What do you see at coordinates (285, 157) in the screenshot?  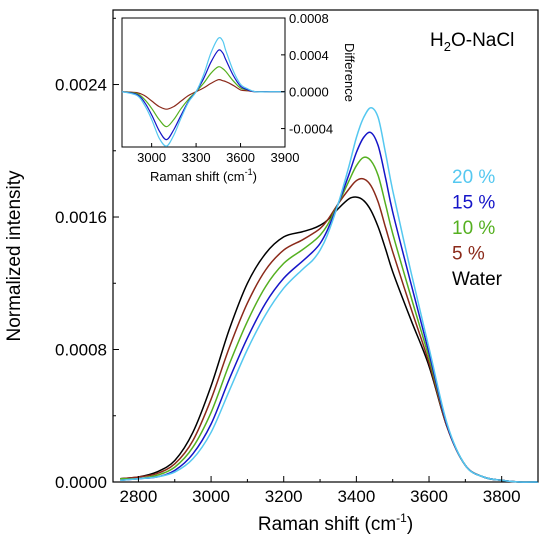 I see `inset-x-tick-label-3: 3900` at bounding box center [285, 157].